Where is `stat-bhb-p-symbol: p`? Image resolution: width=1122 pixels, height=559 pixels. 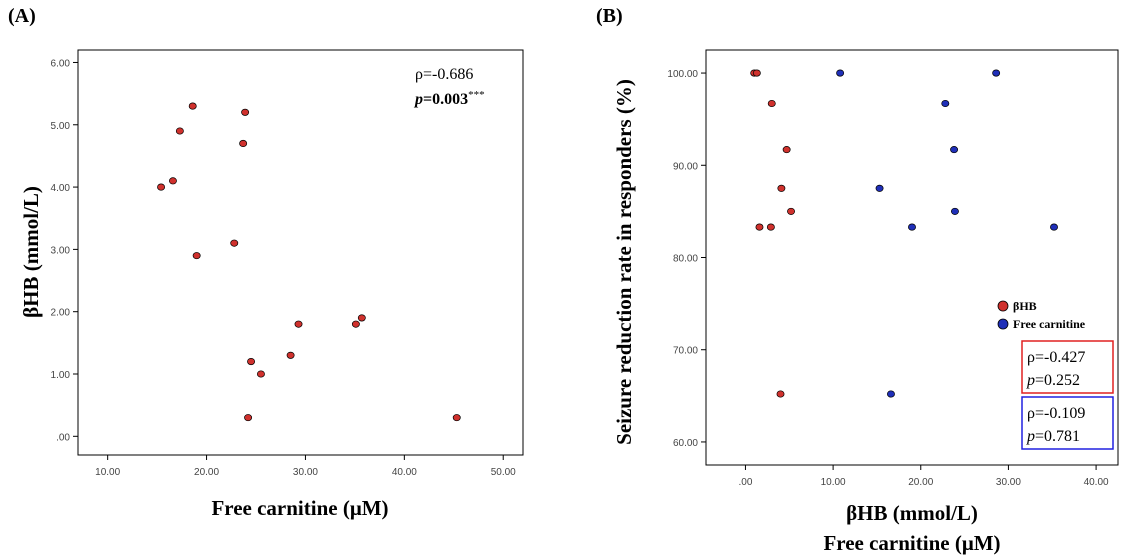
stat-bhb-p-symbol: p is located at coordinates (1030, 380).